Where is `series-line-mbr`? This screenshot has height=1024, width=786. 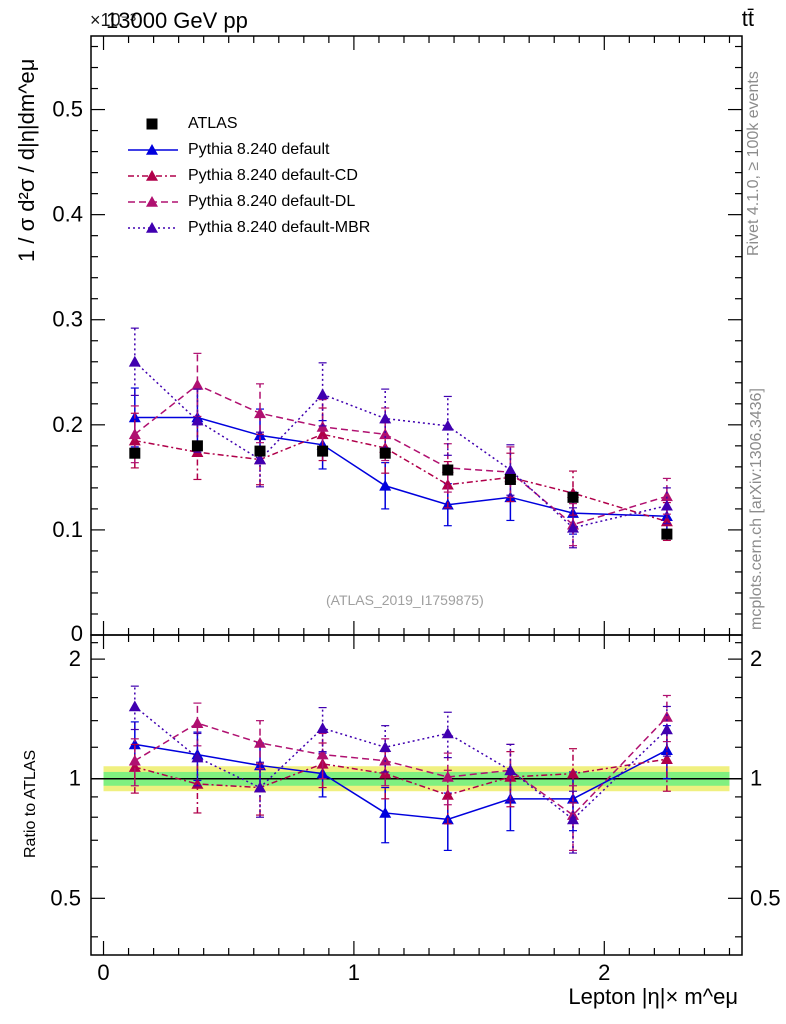 series-line-mbr is located at coordinates (401, 445).